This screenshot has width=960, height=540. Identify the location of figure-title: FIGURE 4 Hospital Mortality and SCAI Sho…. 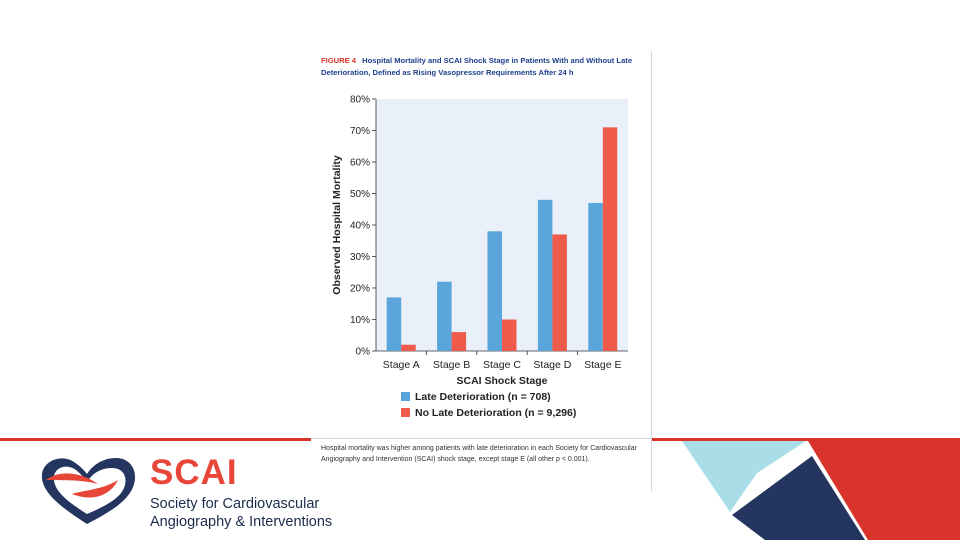
(484, 67).